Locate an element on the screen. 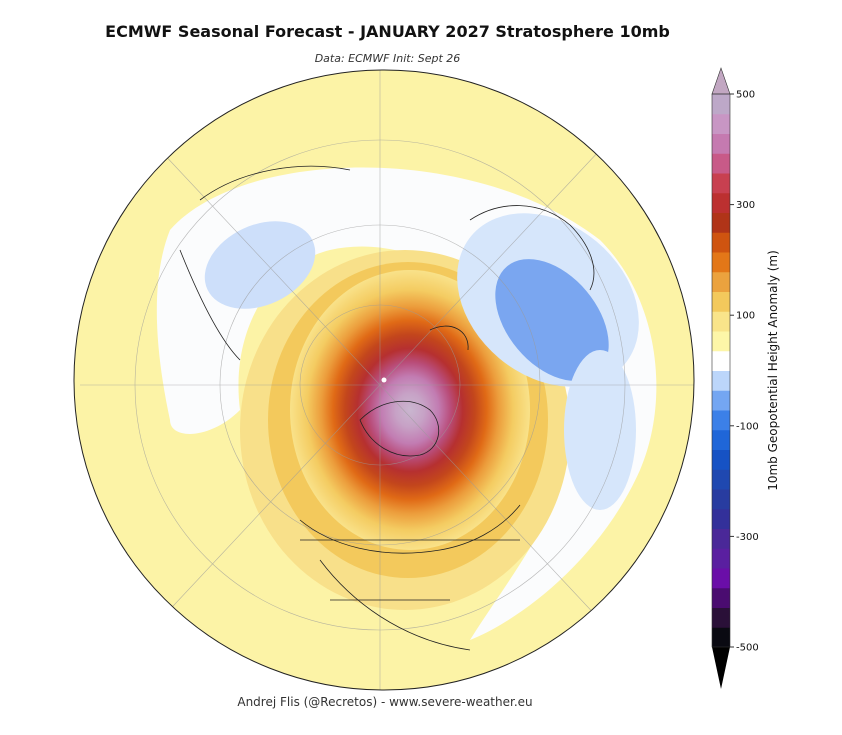 This screenshot has width=842, height=735. colorbar-frame is located at coordinates (721, 370).